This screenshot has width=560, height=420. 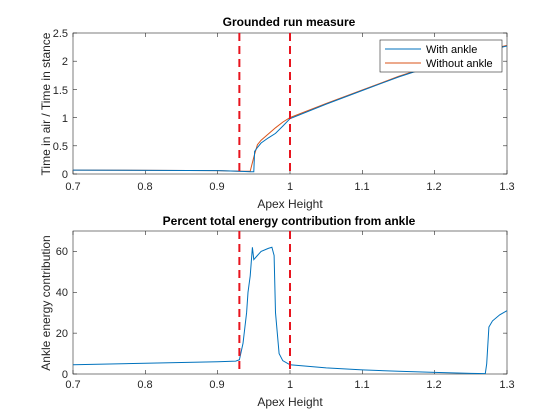 I want to click on y-tick-label: 2, so click(x=65, y=62).